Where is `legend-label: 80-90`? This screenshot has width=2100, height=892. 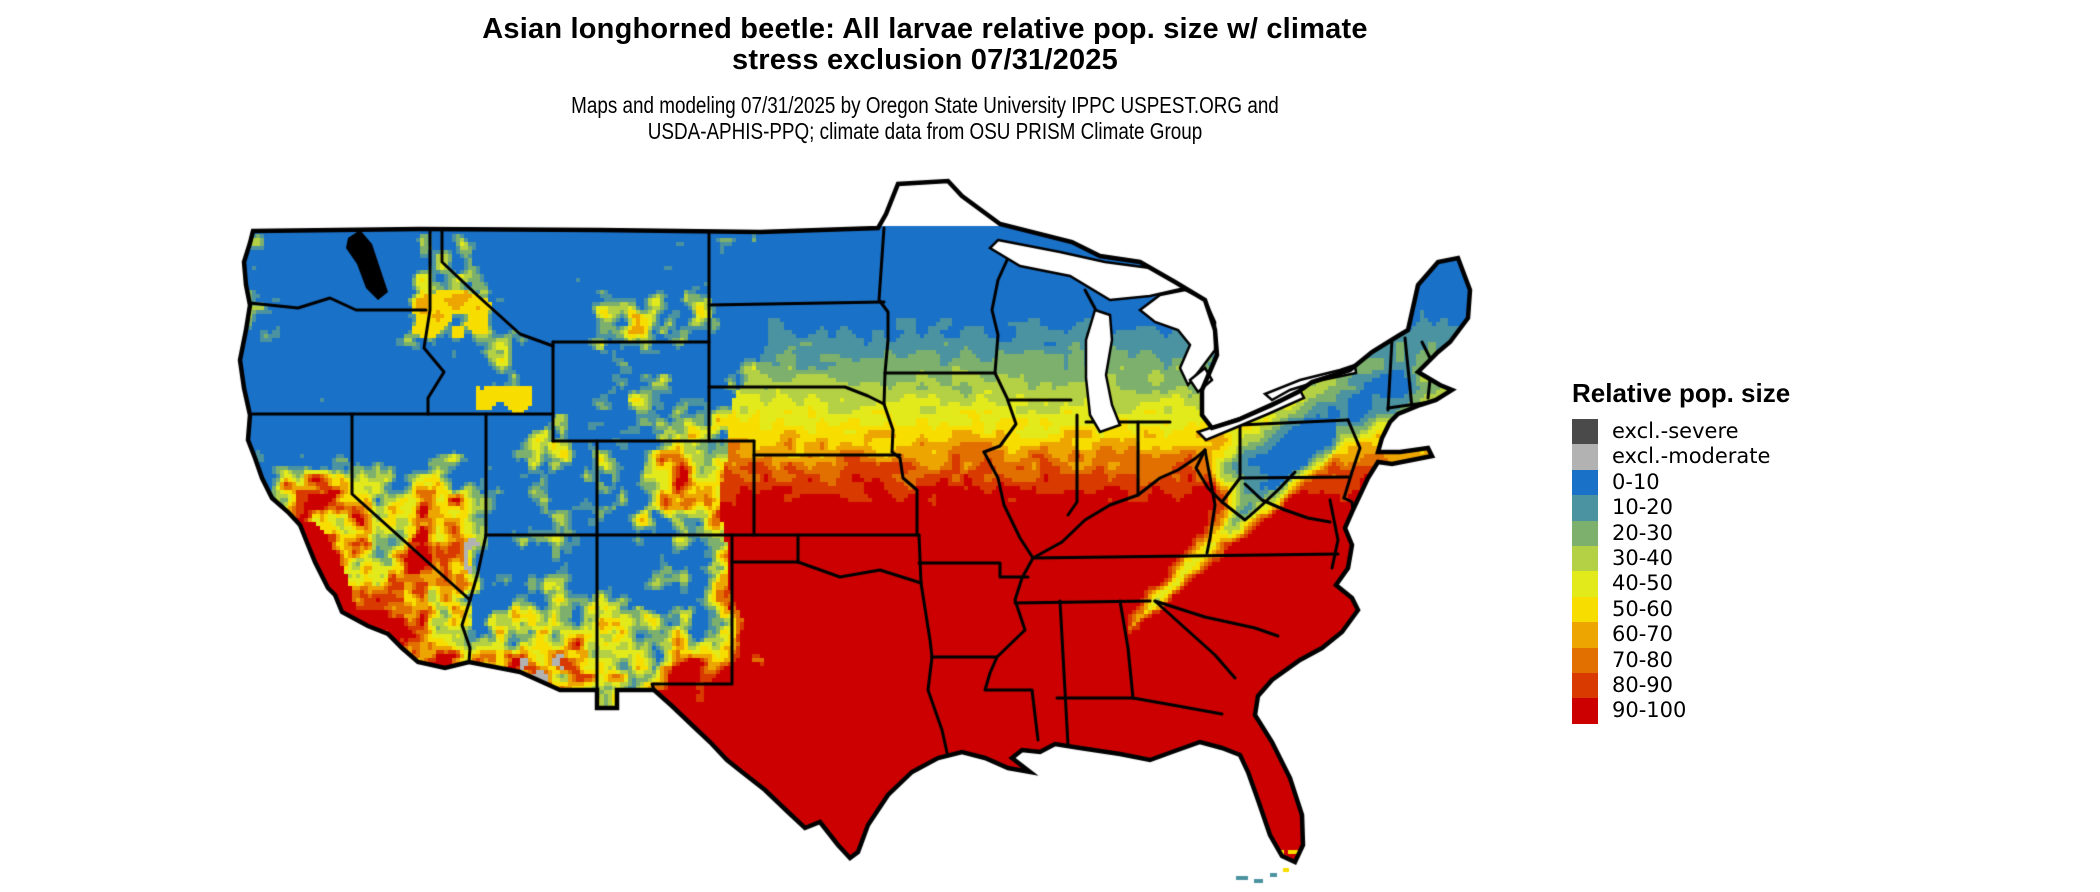
legend-label: 80-90 is located at coordinates (1643, 684).